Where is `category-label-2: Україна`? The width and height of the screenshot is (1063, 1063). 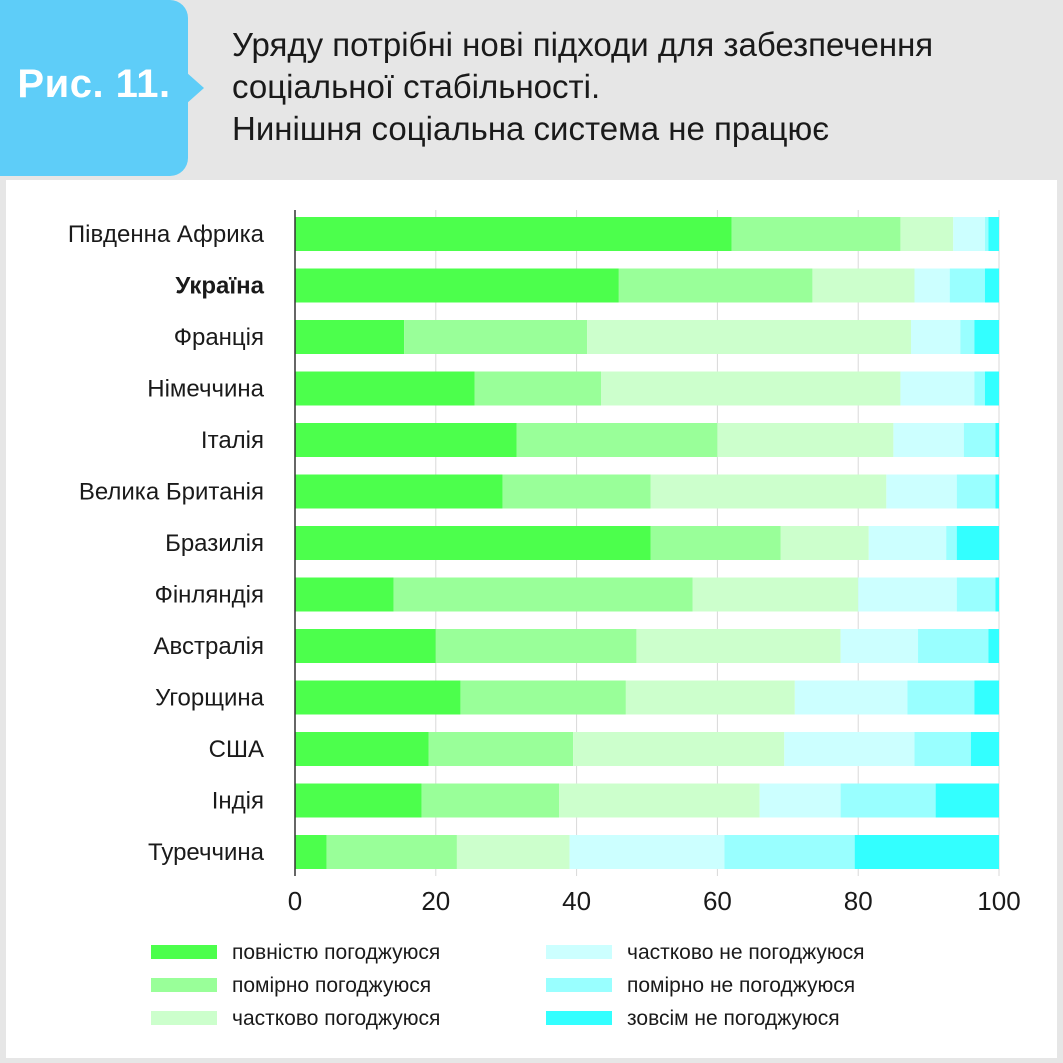 category-label-2: Україна is located at coordinates (219, 286).